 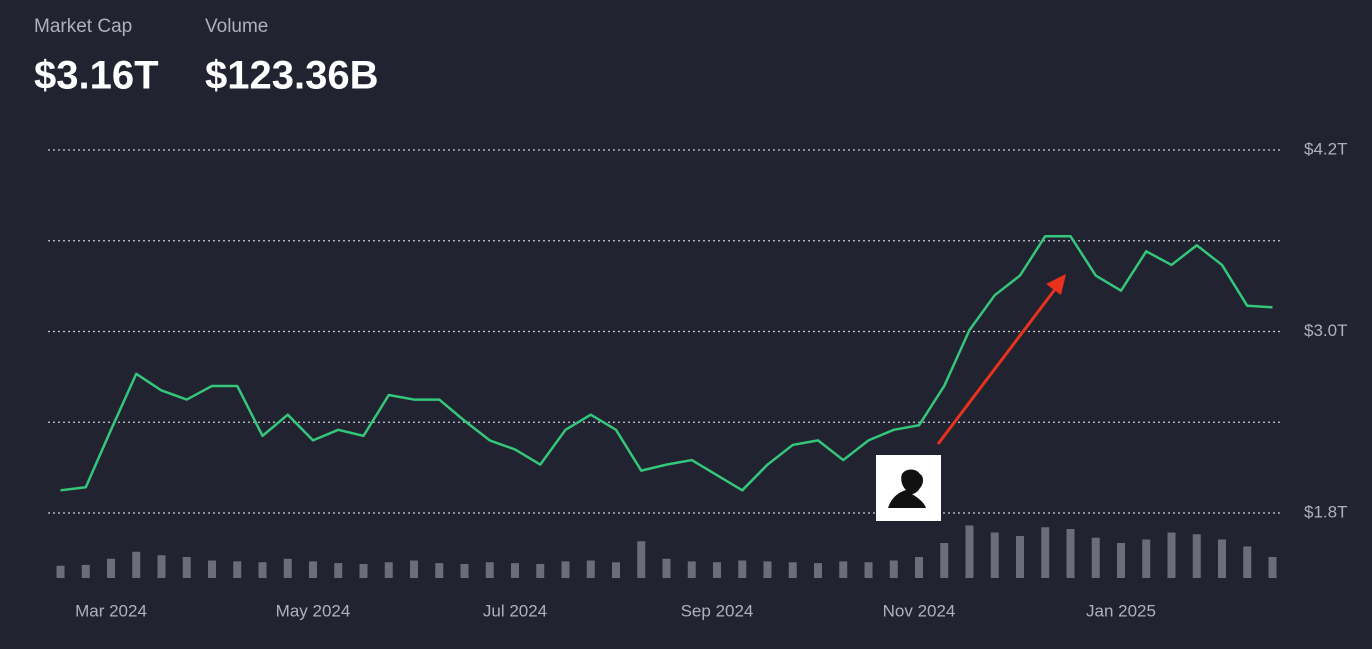 What do you see at coordinates (313, 610) in the screenshot?
I see `x-tick-label: May 2024` at bounding box center [313, 610].